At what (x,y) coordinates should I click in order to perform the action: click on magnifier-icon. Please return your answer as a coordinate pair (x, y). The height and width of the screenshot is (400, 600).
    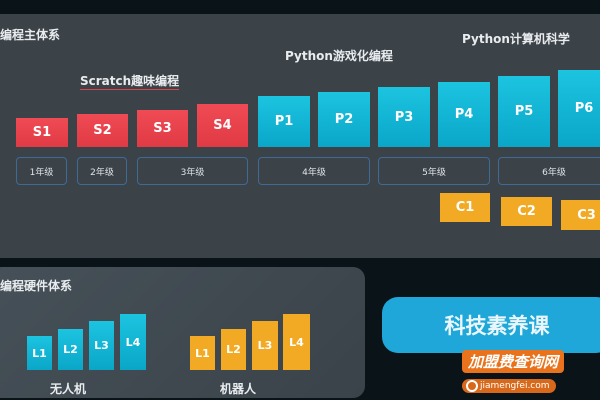
    Looking at the image, I should click on (472, 386).